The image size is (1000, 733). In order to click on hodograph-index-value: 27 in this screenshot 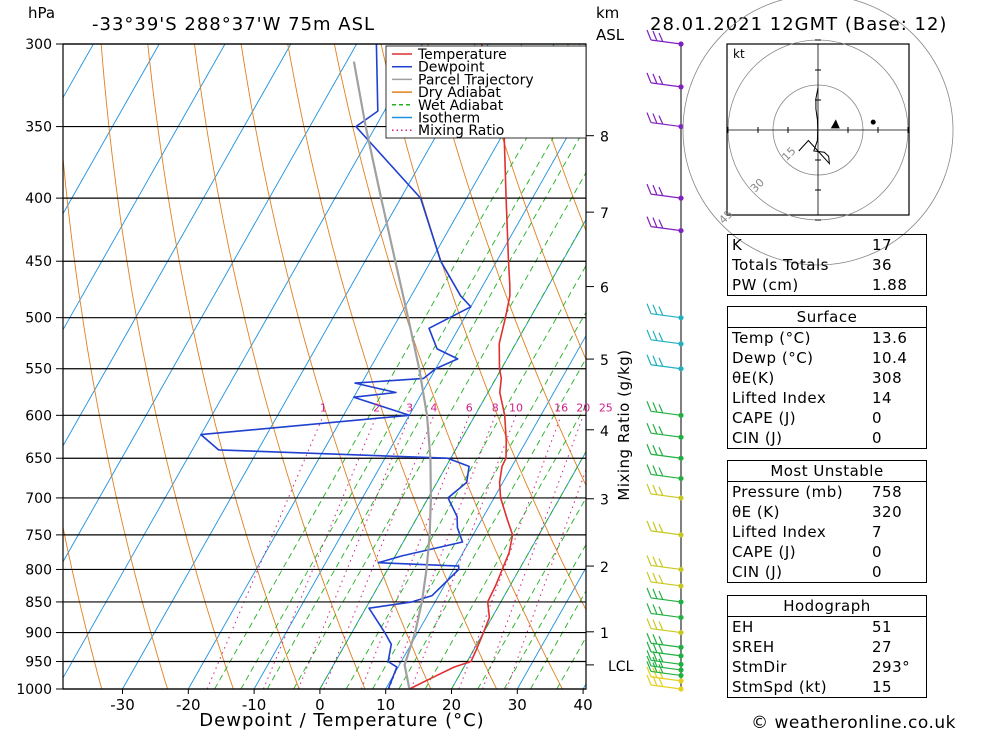, I will do `click(897, 647)`.